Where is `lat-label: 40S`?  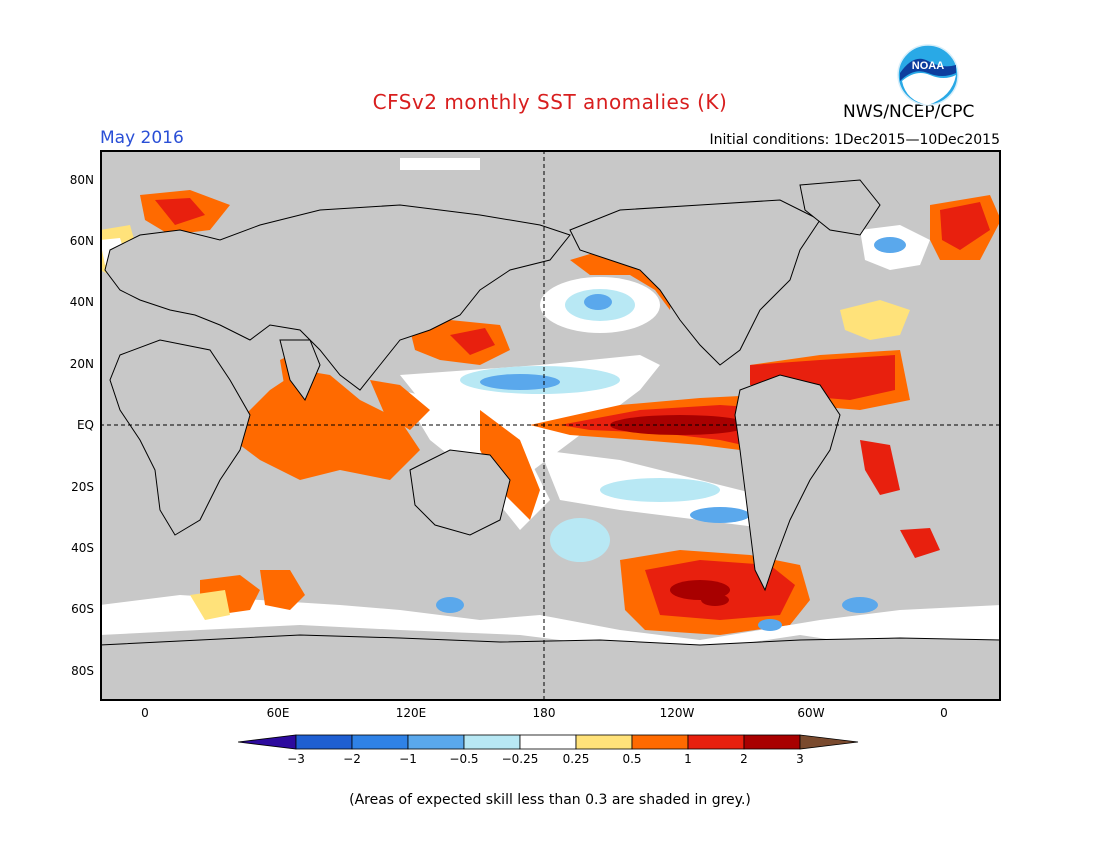 lat-label: 40S is located at coordinates (82, 548).